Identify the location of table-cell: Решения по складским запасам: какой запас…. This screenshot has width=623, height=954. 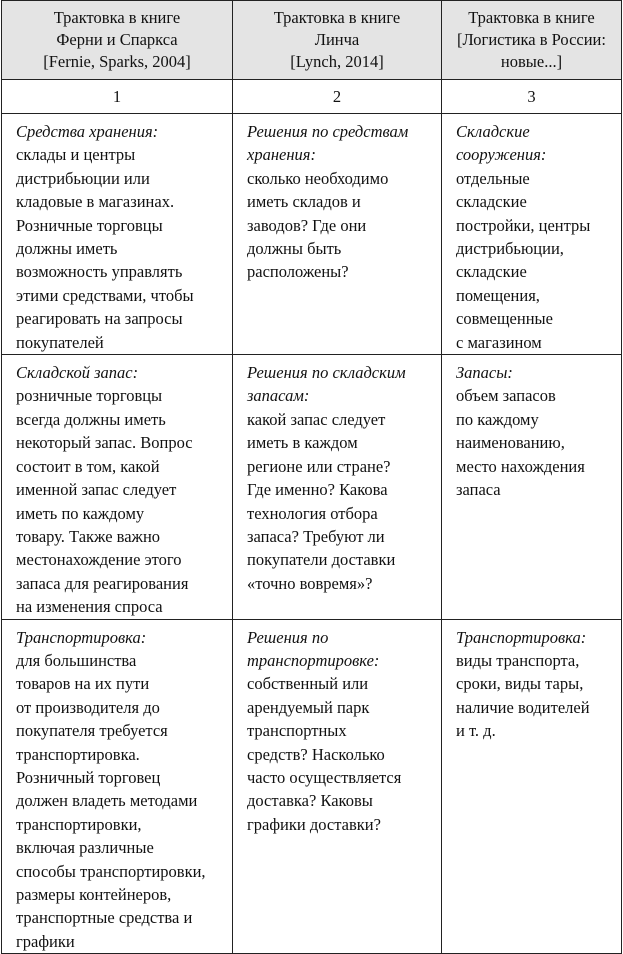
(337, 487).